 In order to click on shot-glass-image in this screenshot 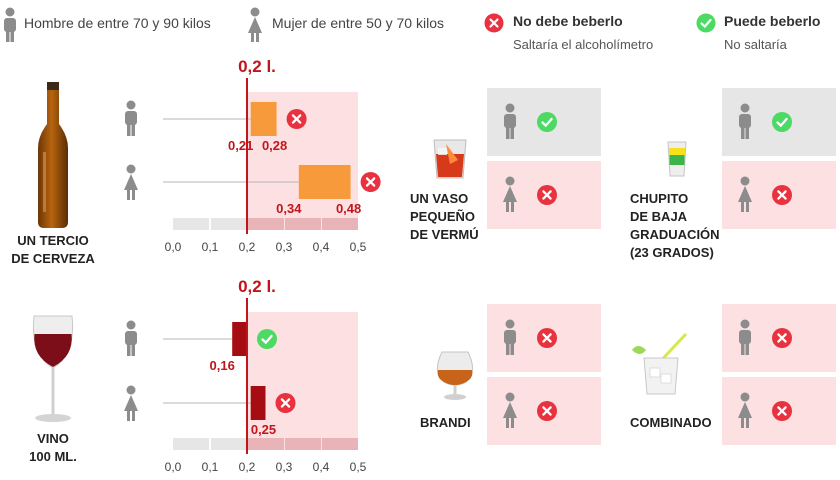, I will do `click(677, 159)`.